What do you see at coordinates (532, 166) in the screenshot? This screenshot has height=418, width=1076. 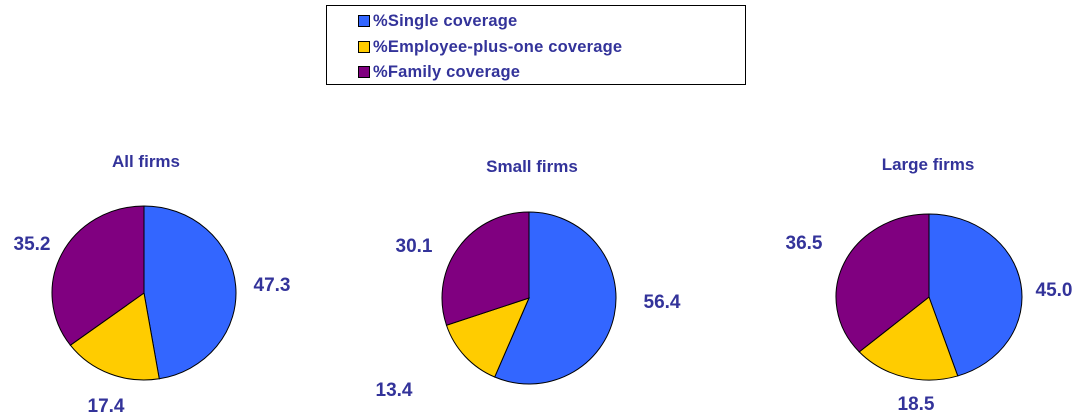 I see `pie-title-small-firms: Small firms` at bounding box center [532, 166].